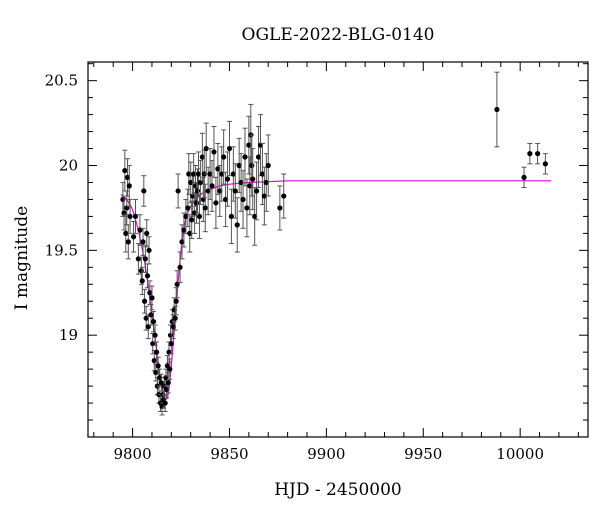 This screenshot has width=600, height=512. What do you see at coordinates (520, 454) in the screenshot?
I see `x-tick-label: 10000` at bounding box center [520, 454].